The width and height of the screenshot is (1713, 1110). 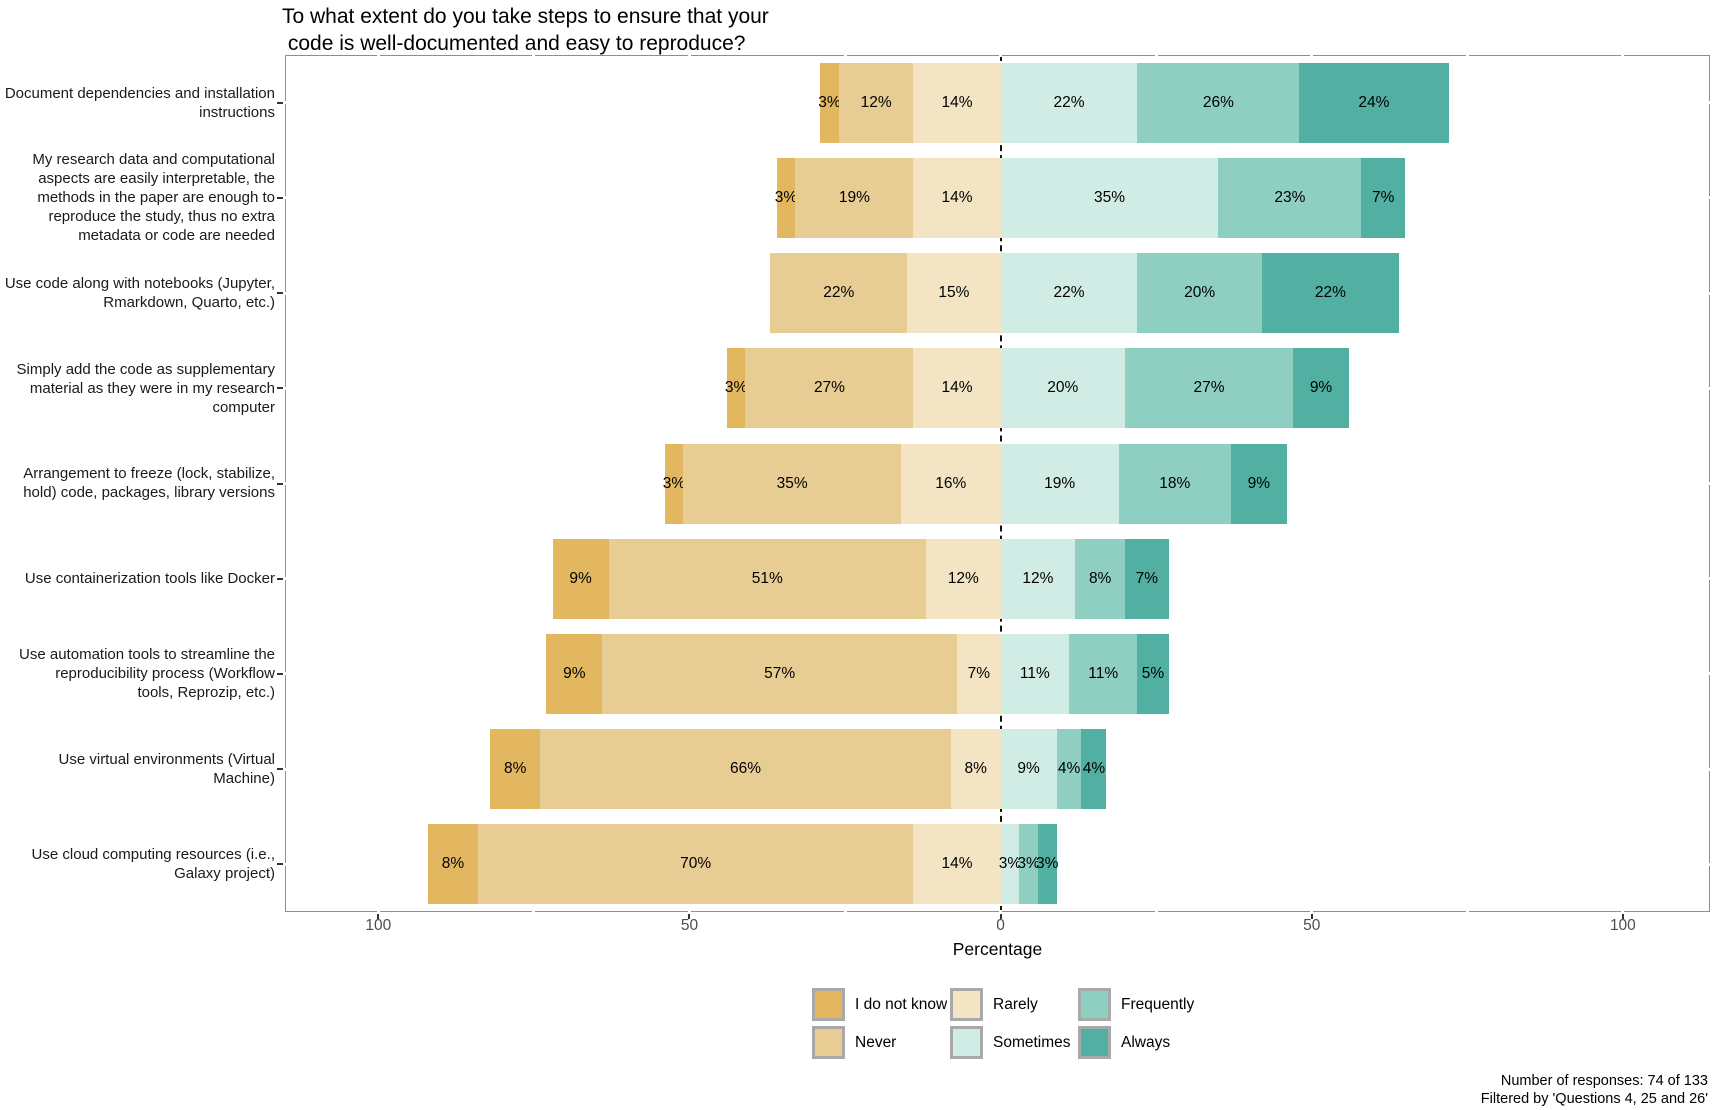 I want to click on footer-line-filter: Filtered by 'Questions 4, 25 and 26', so click(x=1594, y=1099).